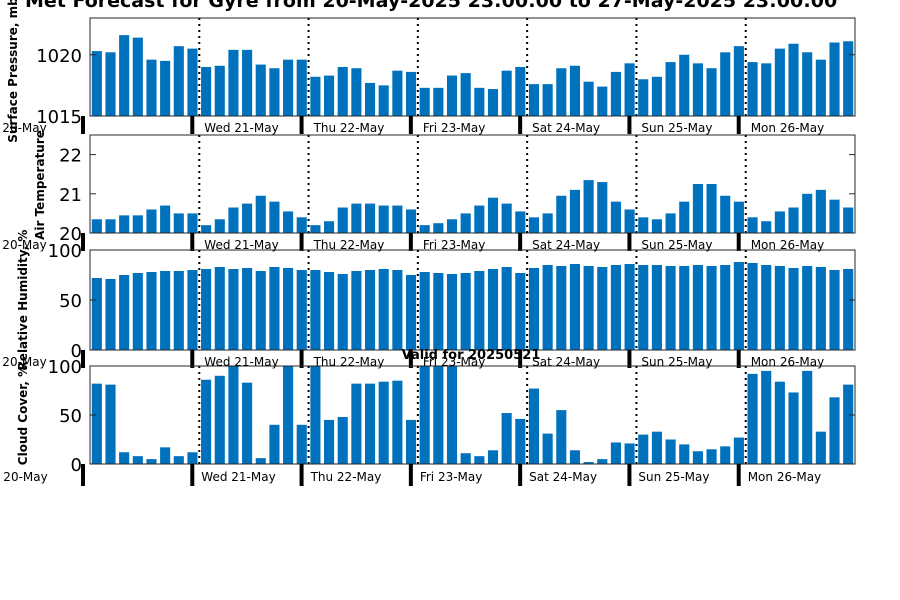  I want to click on ytick-p3-2: 50, so click(70, 301).